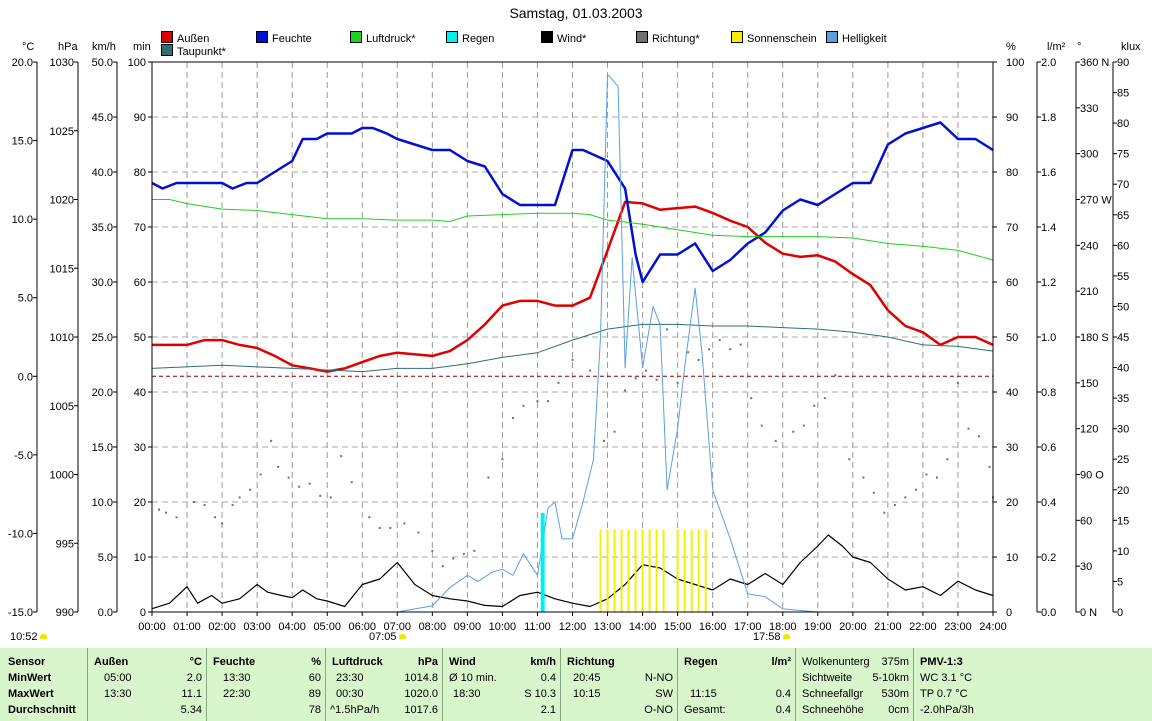 This screenshot has width=1152, height=721. I want to click on y-tick-label-lux: 70, so click(1123, 185).